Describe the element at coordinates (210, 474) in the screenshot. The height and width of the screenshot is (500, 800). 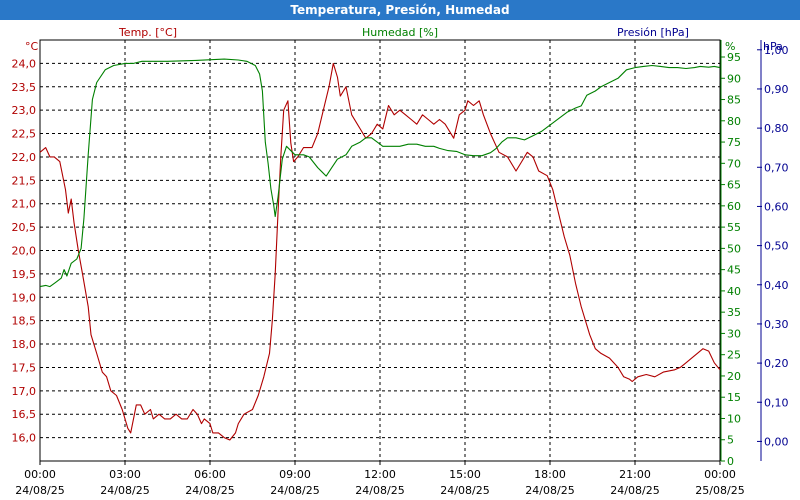
I see `x-tick-time: 06:00` at that location.